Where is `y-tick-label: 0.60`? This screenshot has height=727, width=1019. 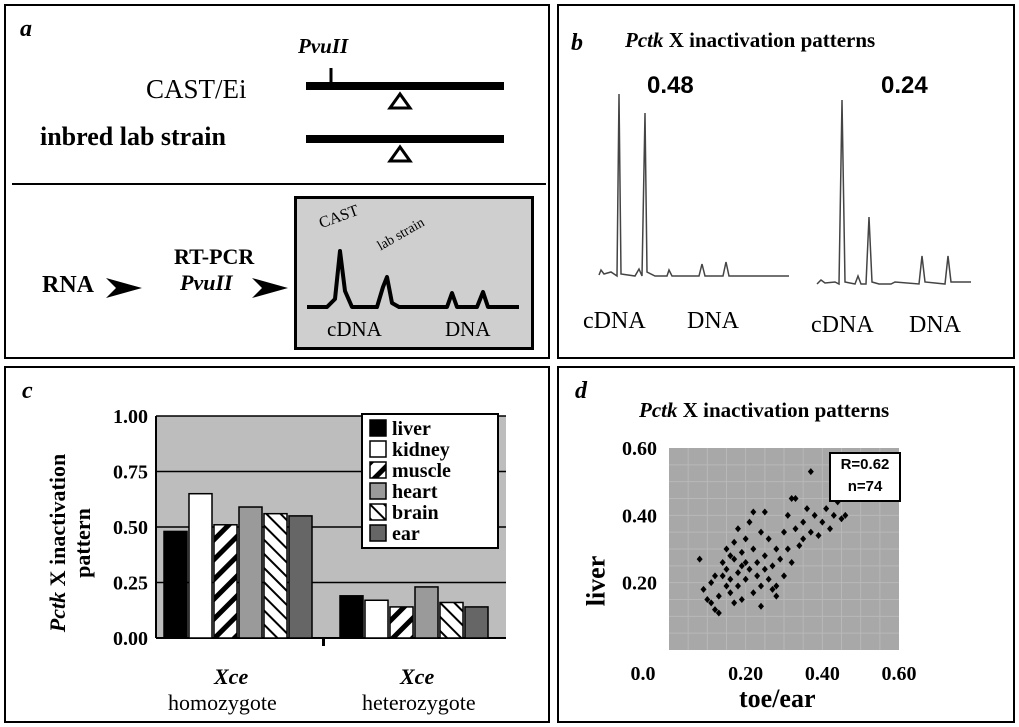
y-tick-label: 0.60 is located at coordinates (639, 449).